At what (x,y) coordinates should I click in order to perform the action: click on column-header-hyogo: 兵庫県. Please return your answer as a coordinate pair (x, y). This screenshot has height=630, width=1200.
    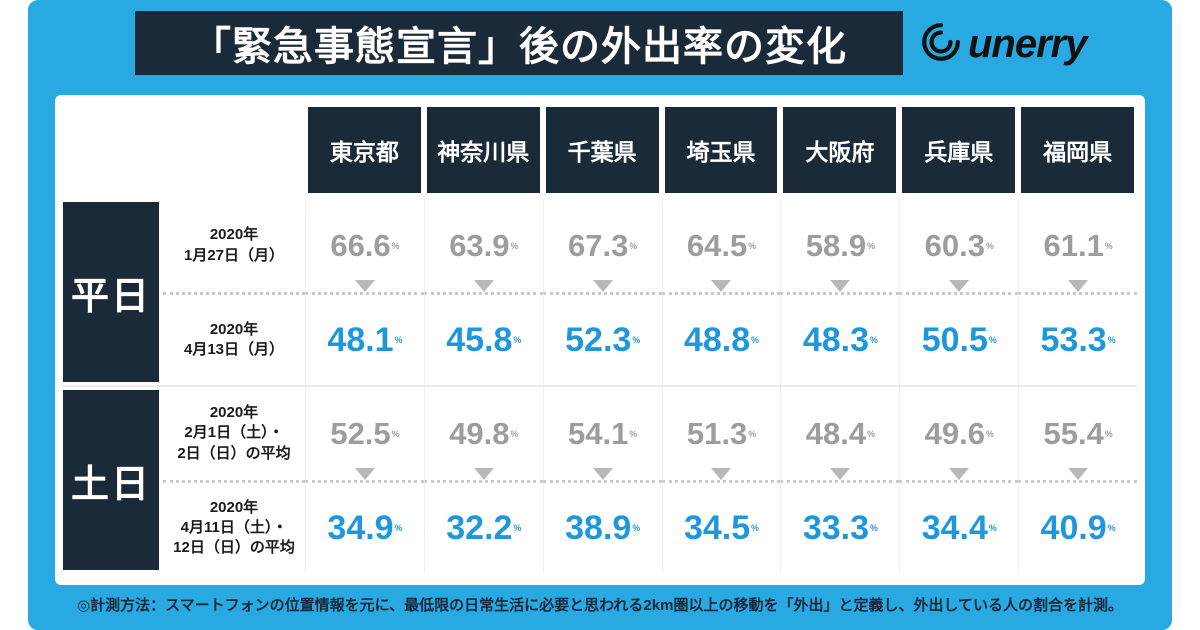
    Looking at the image, I should click on (959, 150).